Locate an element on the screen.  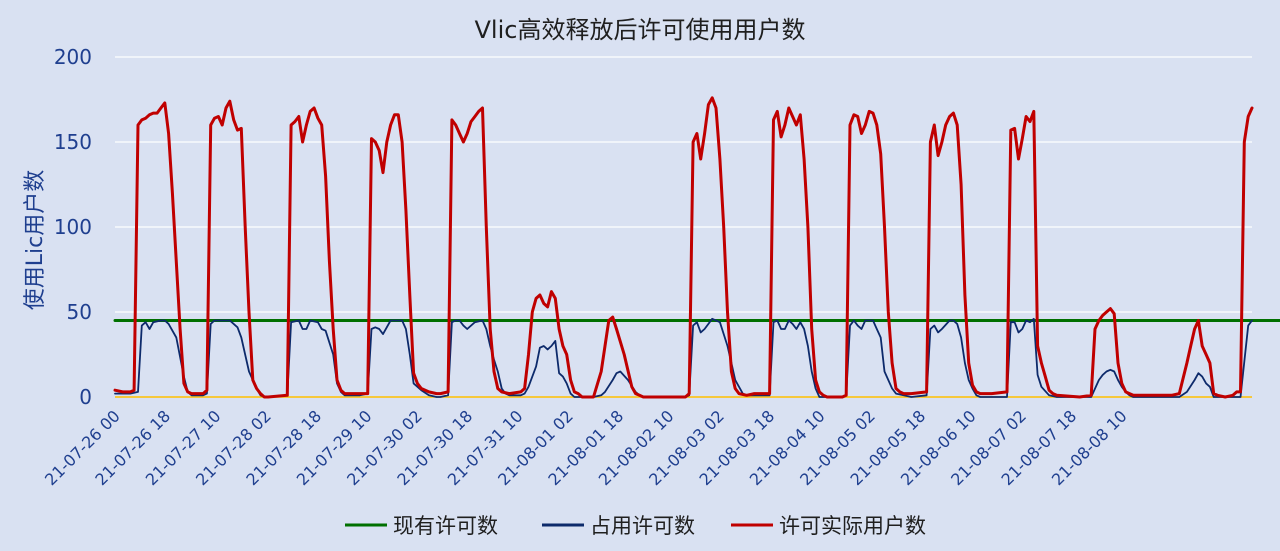
y-tick-label: 0 is located at coordinates (85, 397).